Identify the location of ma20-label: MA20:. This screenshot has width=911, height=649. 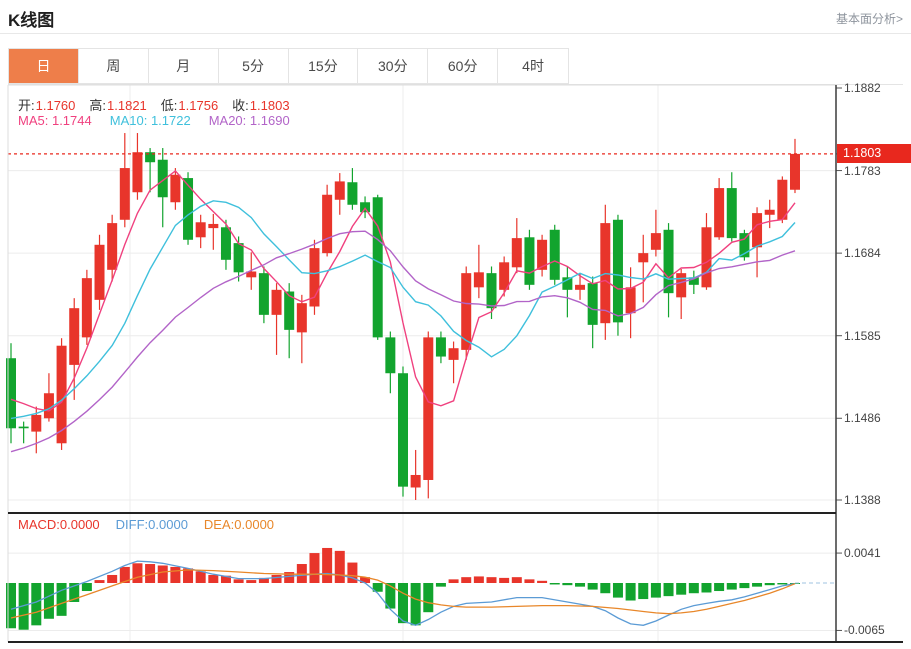
(227, 120).